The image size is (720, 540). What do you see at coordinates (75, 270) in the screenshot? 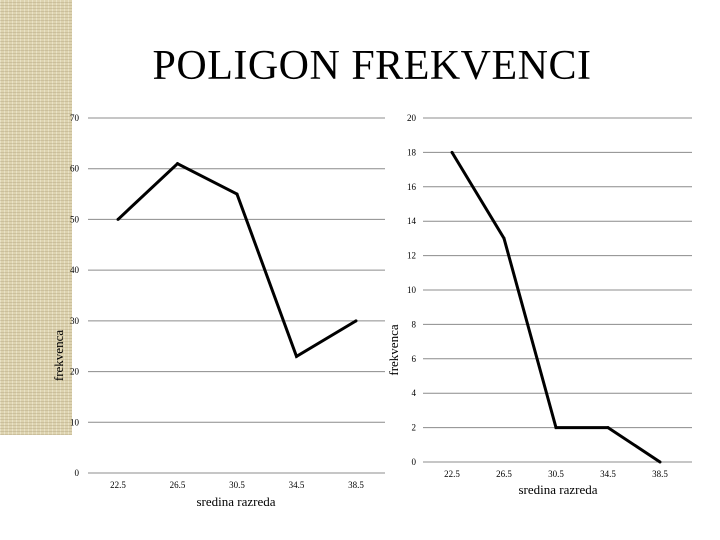
I see `y-tick-label: 40` at bounding box center [75, 270].